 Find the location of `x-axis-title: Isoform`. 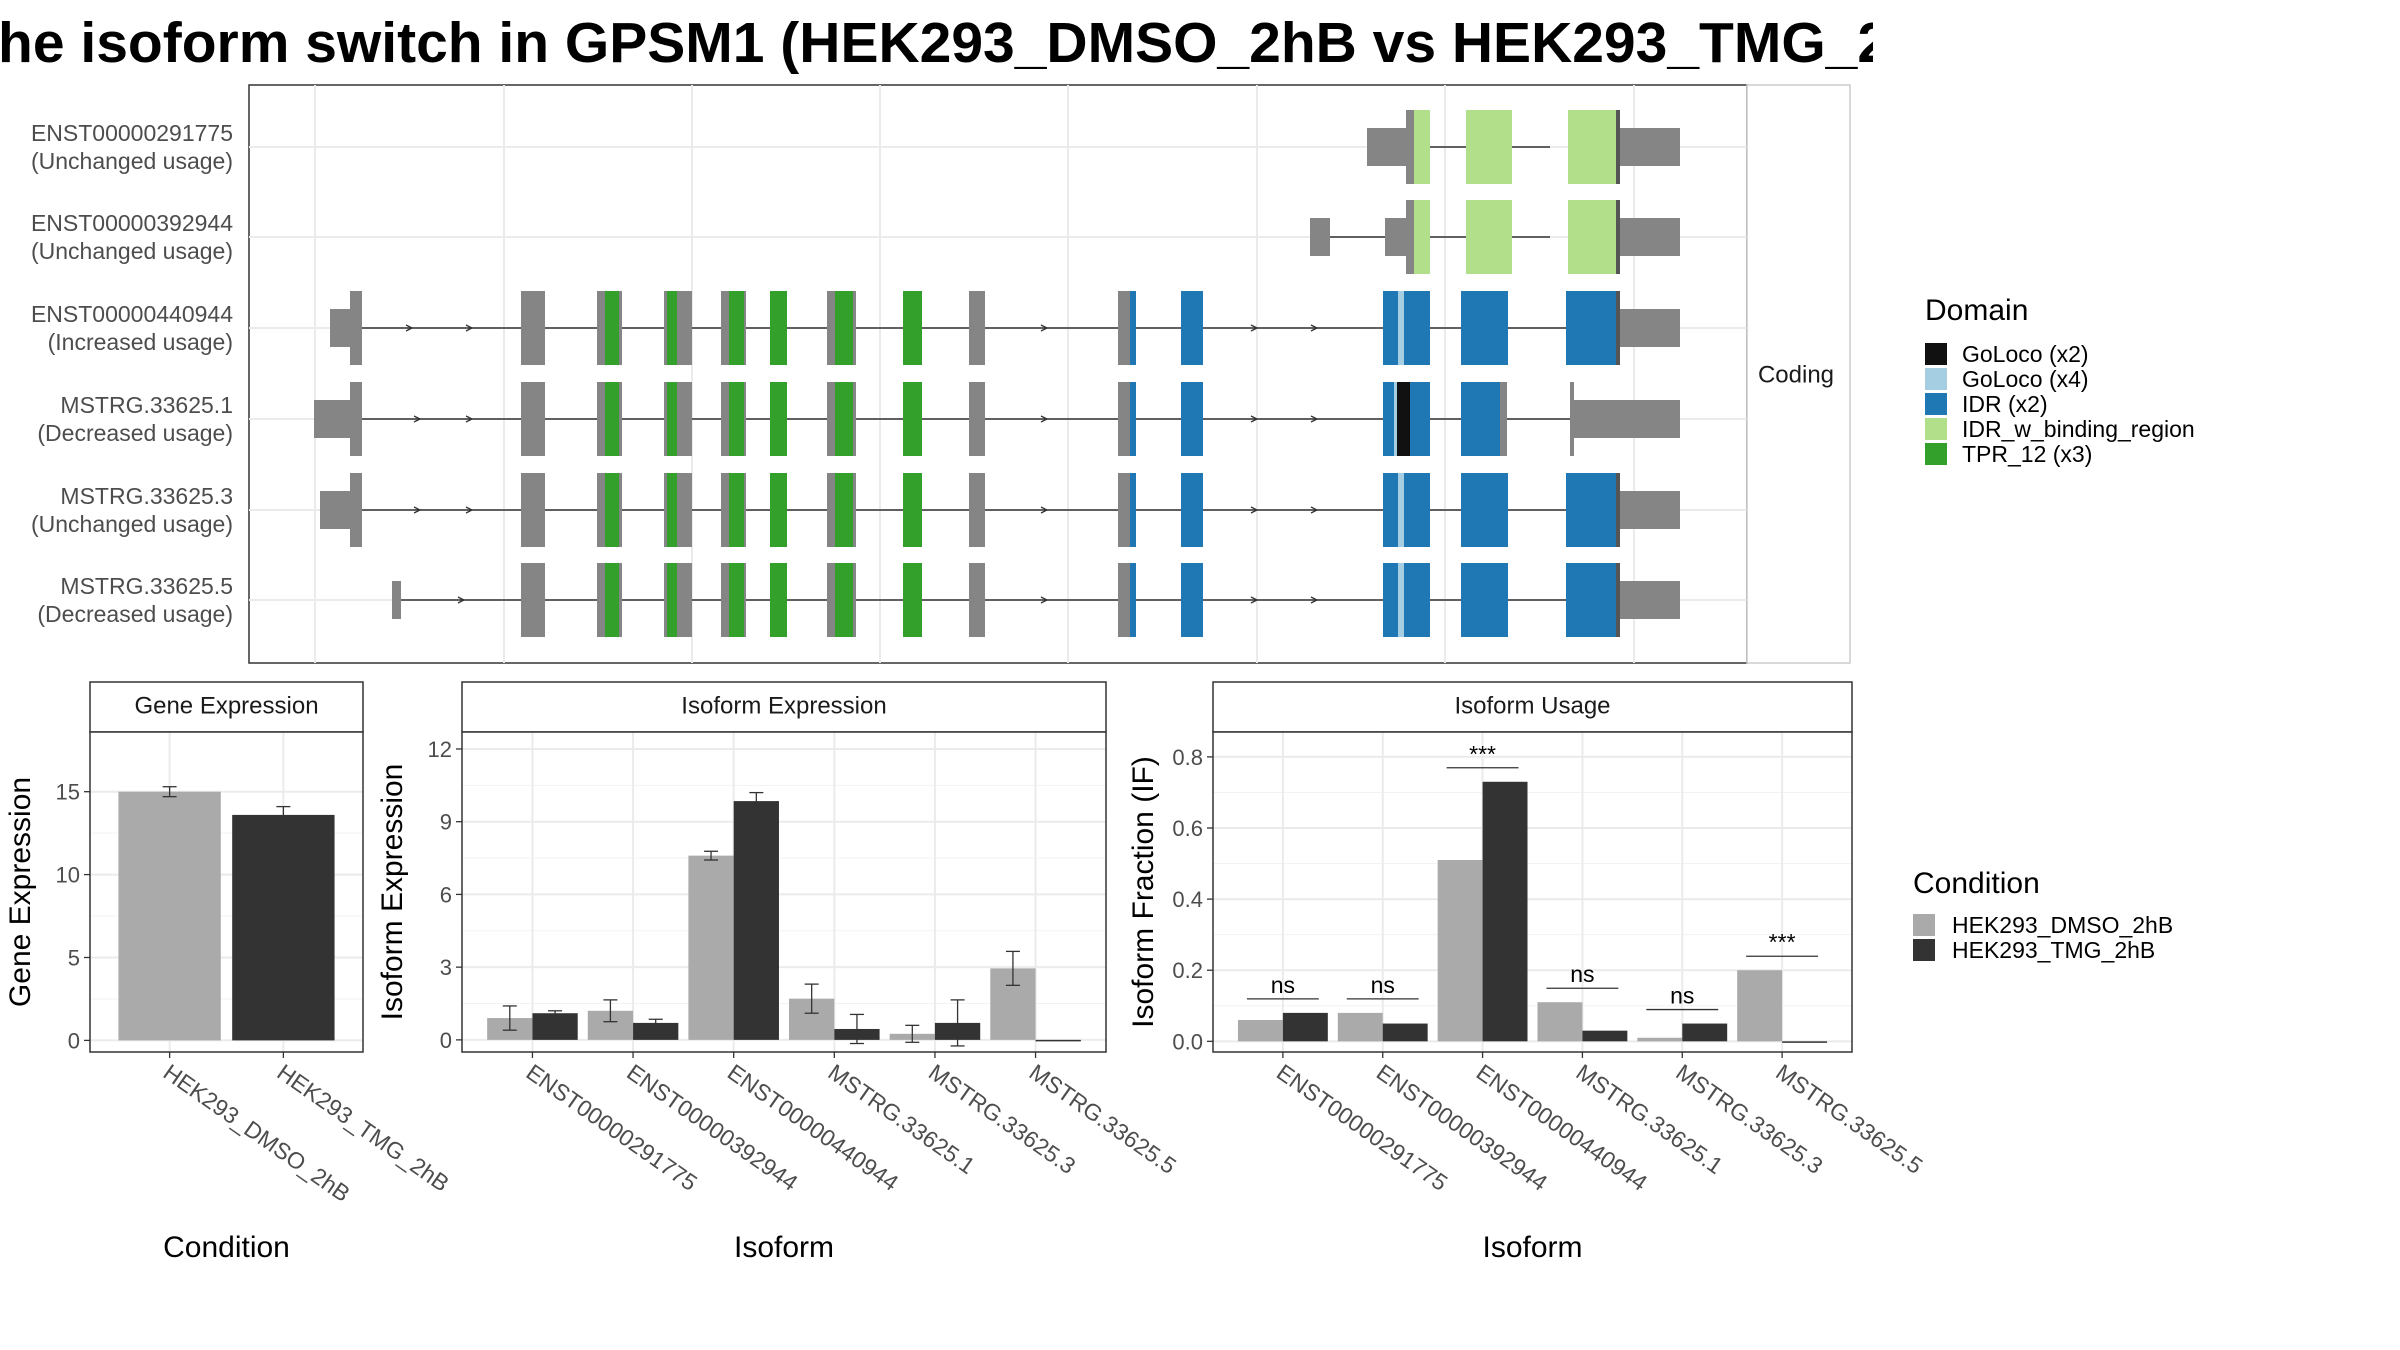

x-axis-title: Isoform is located at coordinates (784, 1247).